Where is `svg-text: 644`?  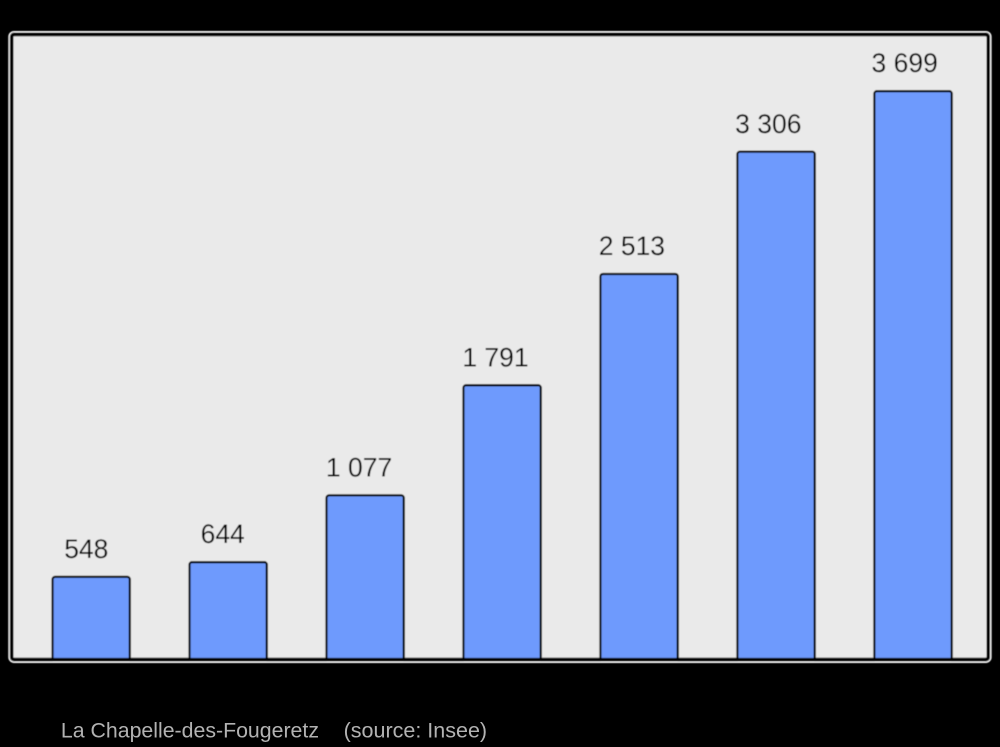
svg-text: 644 is located at coordinates (223, 534).